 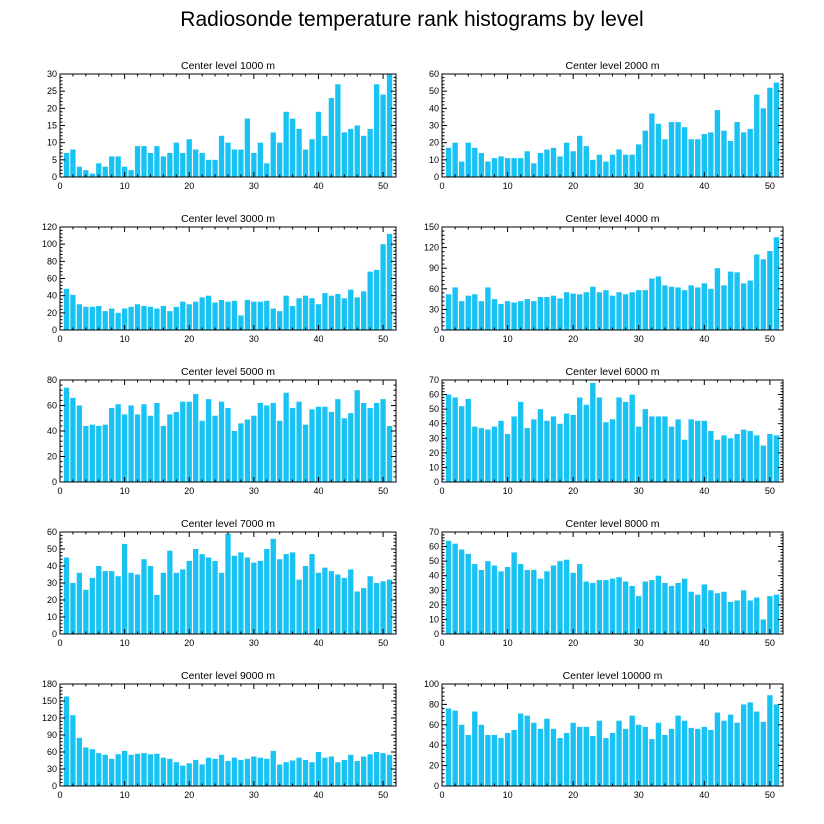 What do you see at coordinates (434, 108) in the screenshot?
I see `y-tick-label: 40` at bounding box center [434, 108].